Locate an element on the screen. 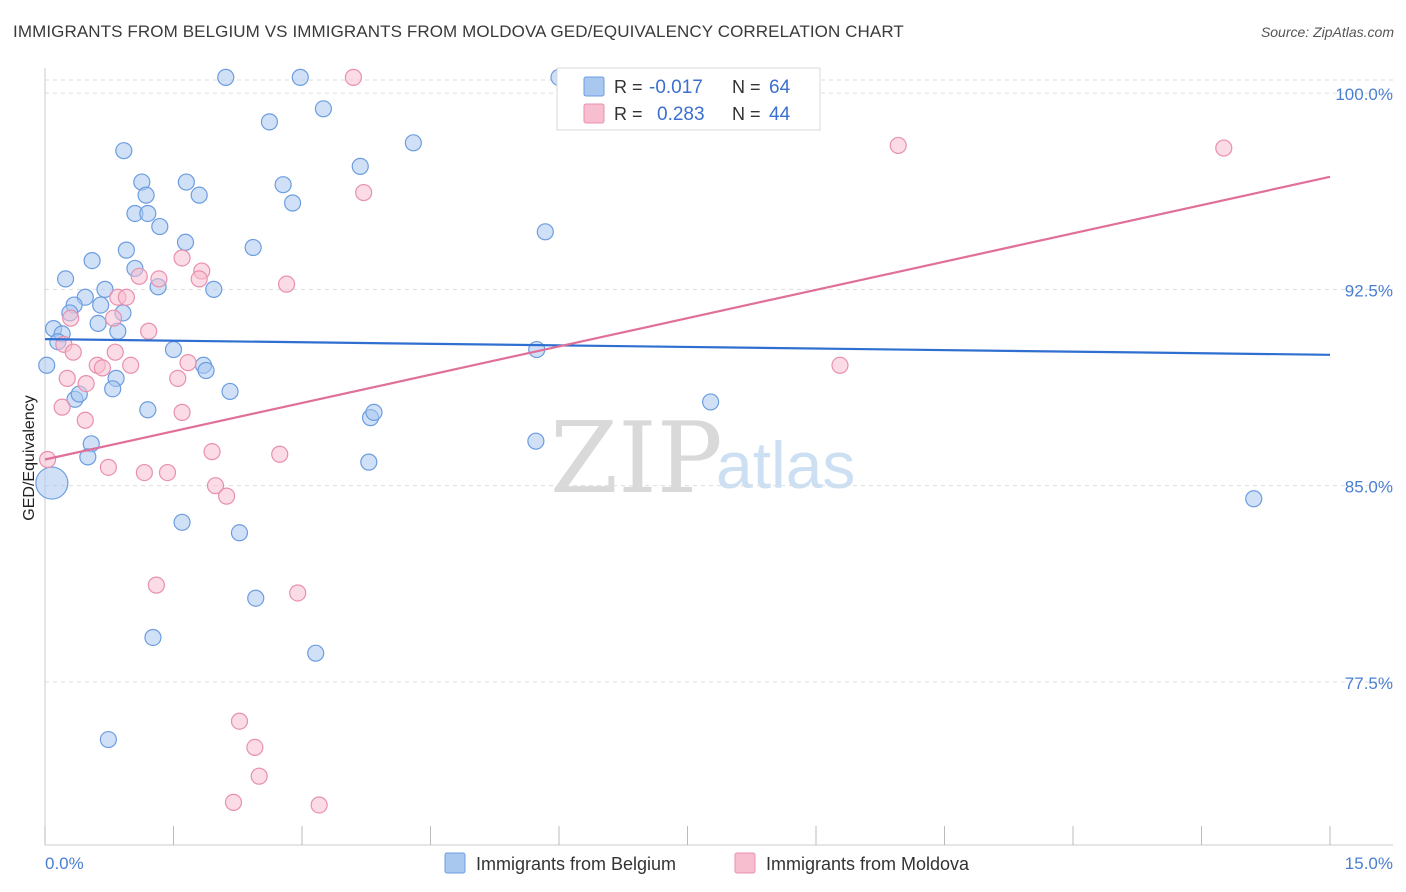 Image resolution: width=1406 pixels, height=892 pixels. legend-n-belgium: 64 is located at coordinates (780, 87).